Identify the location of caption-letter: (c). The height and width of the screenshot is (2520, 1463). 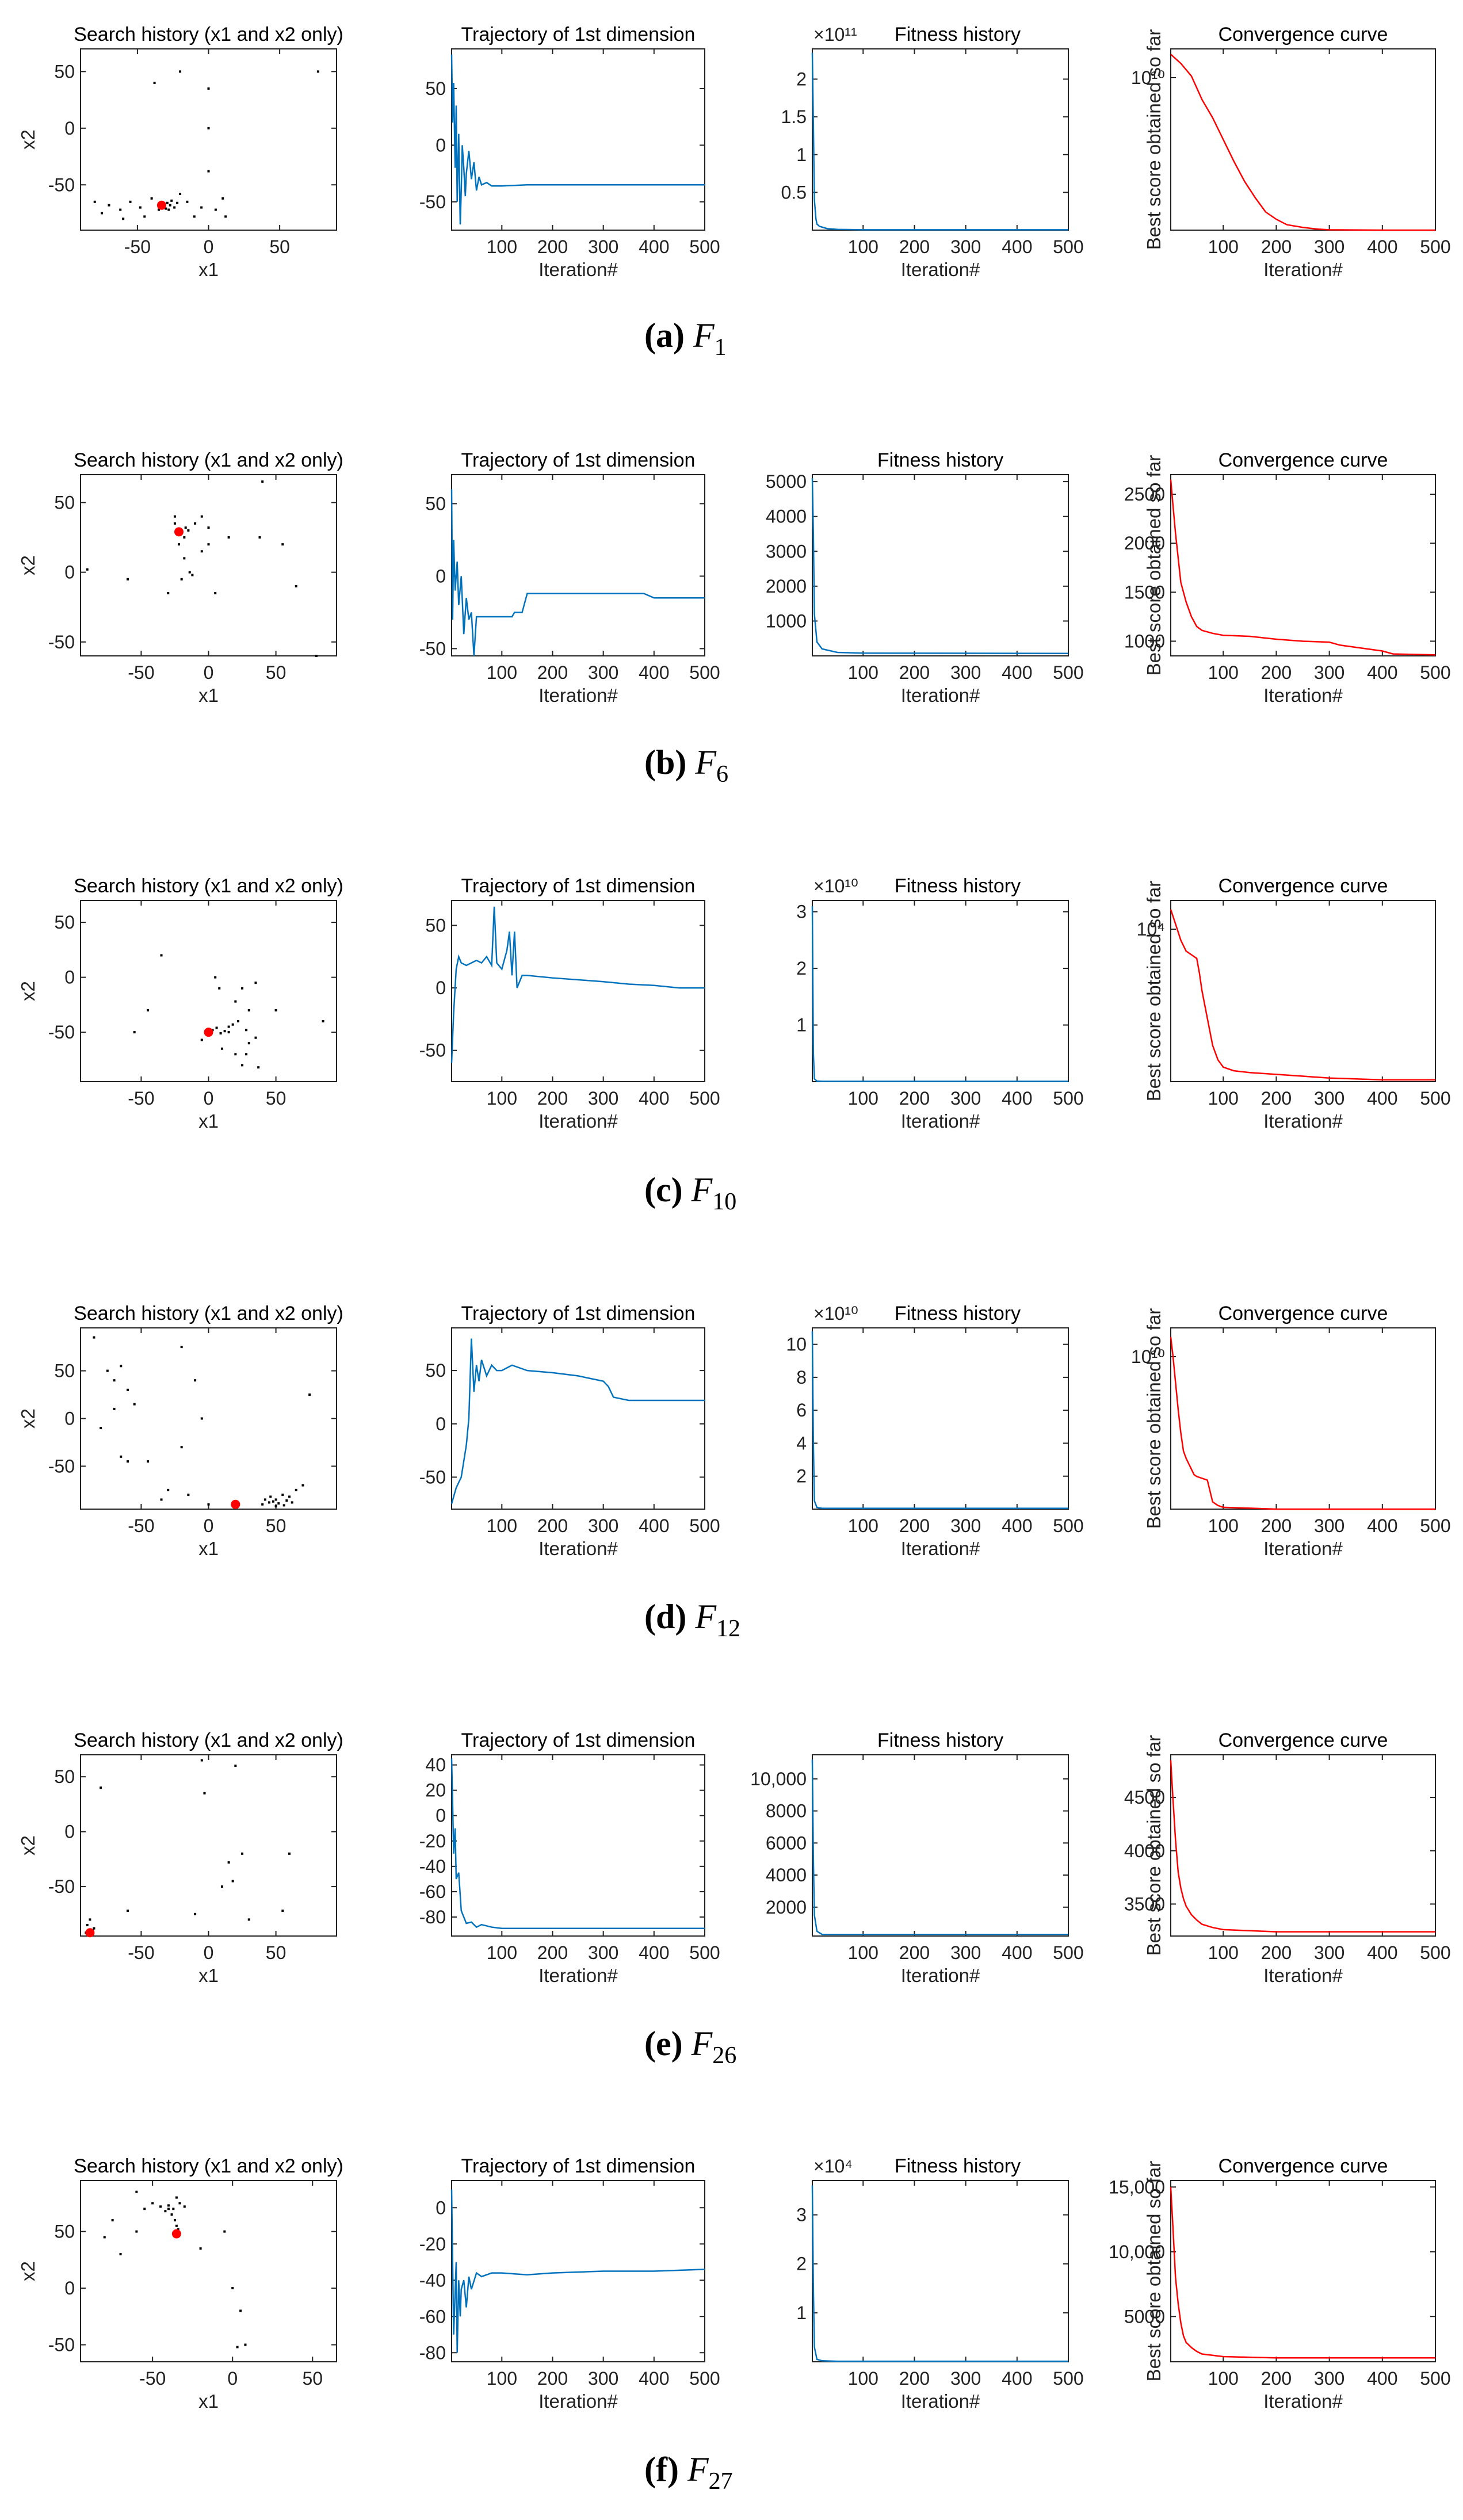
(668, 1190).